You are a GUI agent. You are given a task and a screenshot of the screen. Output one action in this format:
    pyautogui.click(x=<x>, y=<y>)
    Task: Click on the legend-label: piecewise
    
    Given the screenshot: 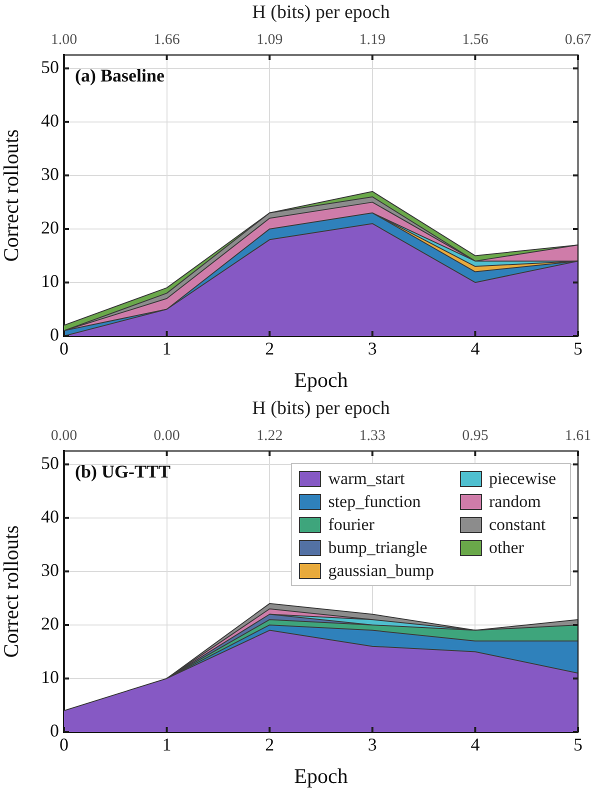 What is the action you would take?
    pyautogui.click(x=522, y=479)
    